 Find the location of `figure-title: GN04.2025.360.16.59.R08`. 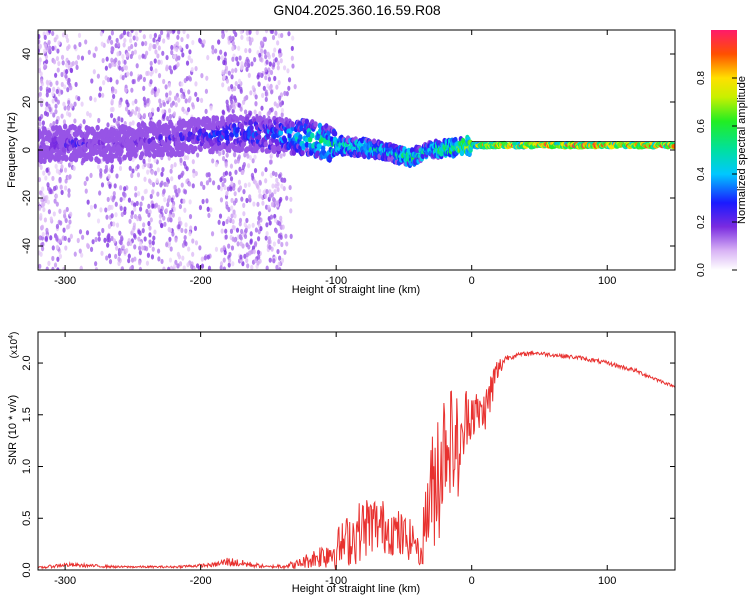

figure-title: GN04.2025.360.16.59.R08 is located at coordinates (357, 10).